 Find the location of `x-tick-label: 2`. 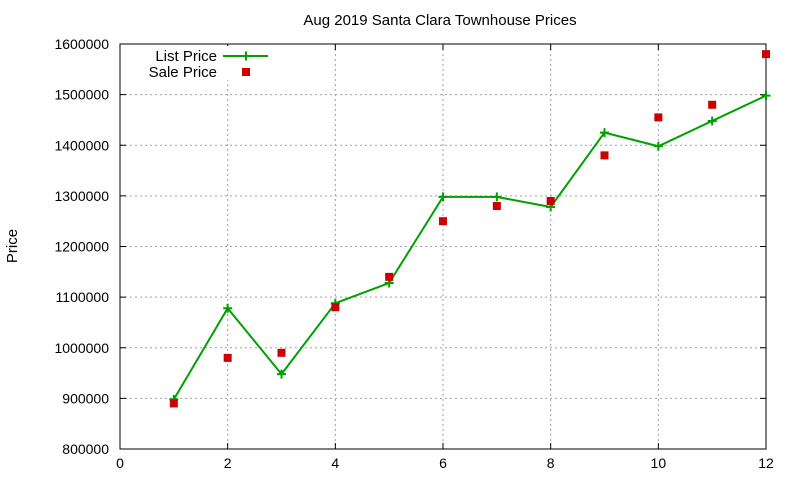

x-tick-label: 2 is located at coordinates (228, 463).